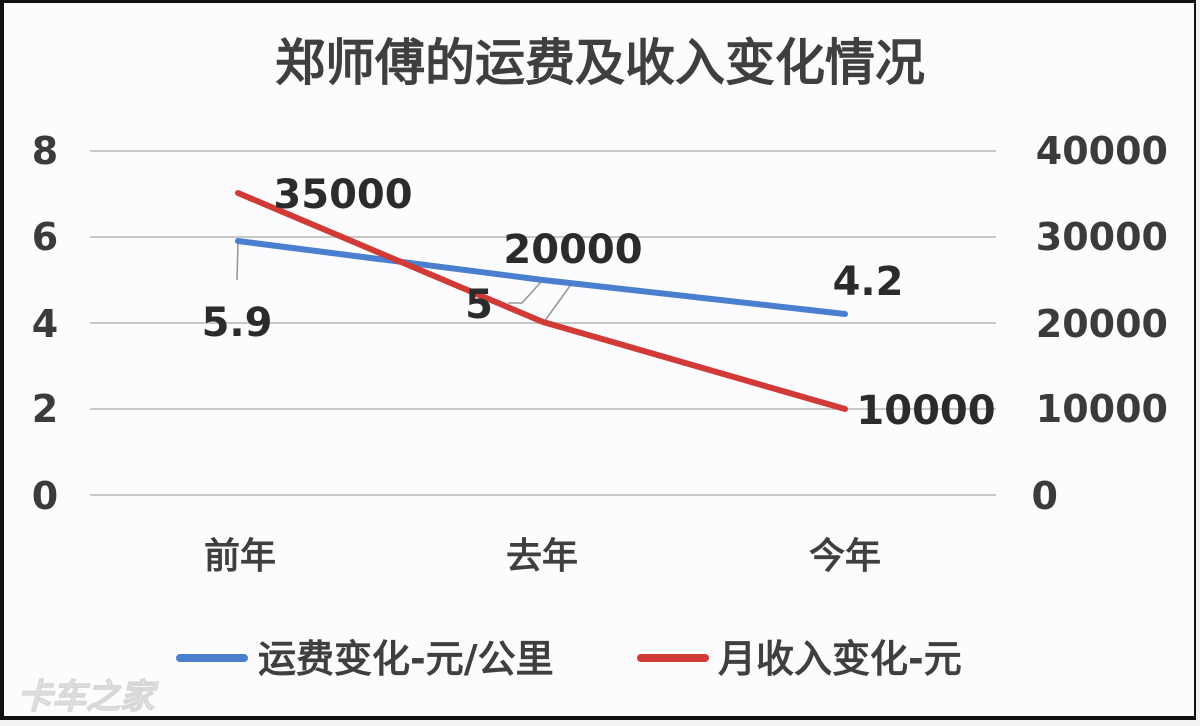  I want to click on legend-label-freight: 运费变化-元/公里, so click(406, 659).